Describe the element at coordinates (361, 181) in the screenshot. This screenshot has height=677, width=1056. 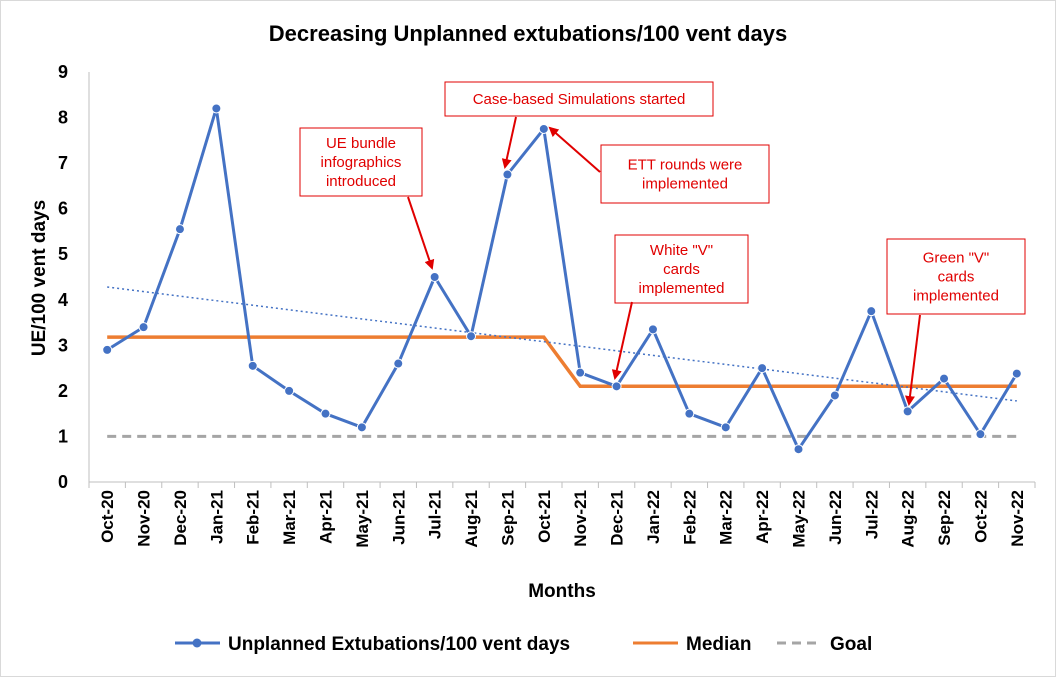
I see `annotation-text: introduced` at that location.